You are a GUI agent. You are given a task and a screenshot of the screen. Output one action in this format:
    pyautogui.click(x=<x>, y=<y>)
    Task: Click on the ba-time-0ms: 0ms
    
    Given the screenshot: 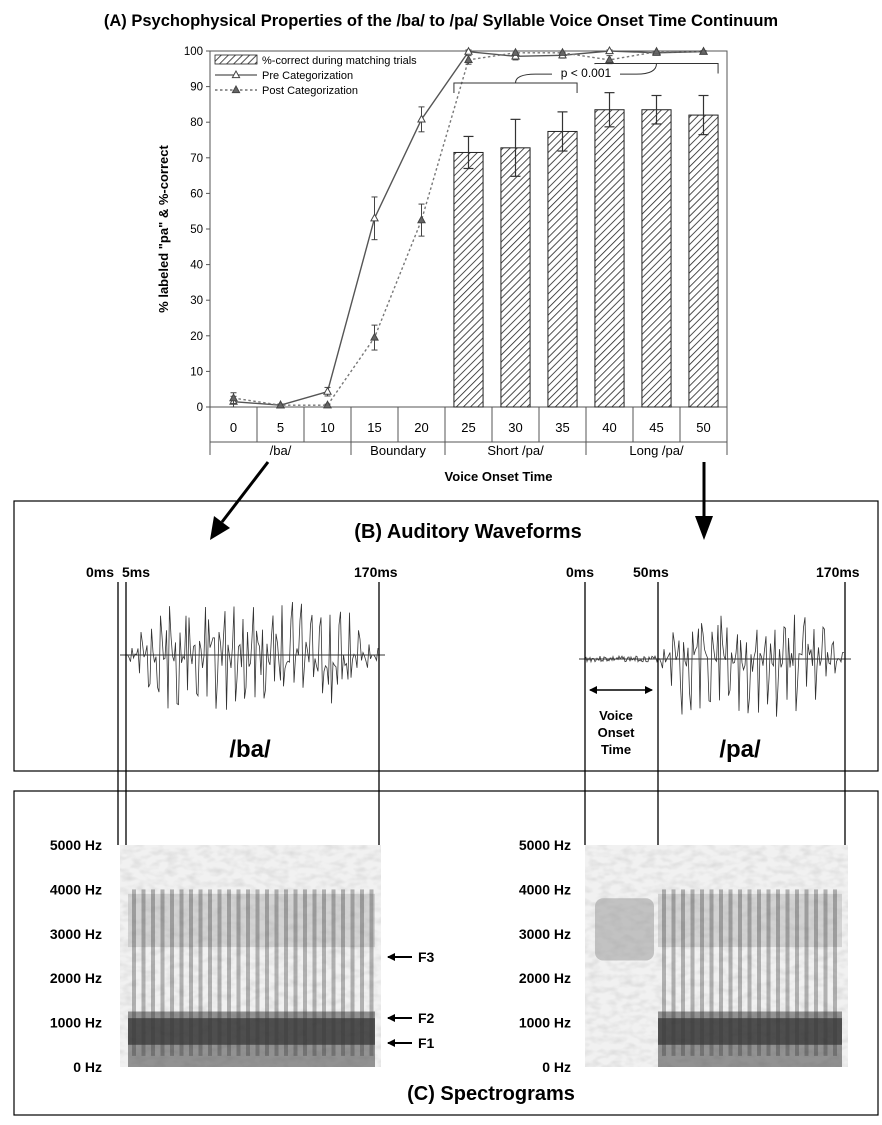 What is the action you would take?
    pyautogui.click(x=100, y=572)
    